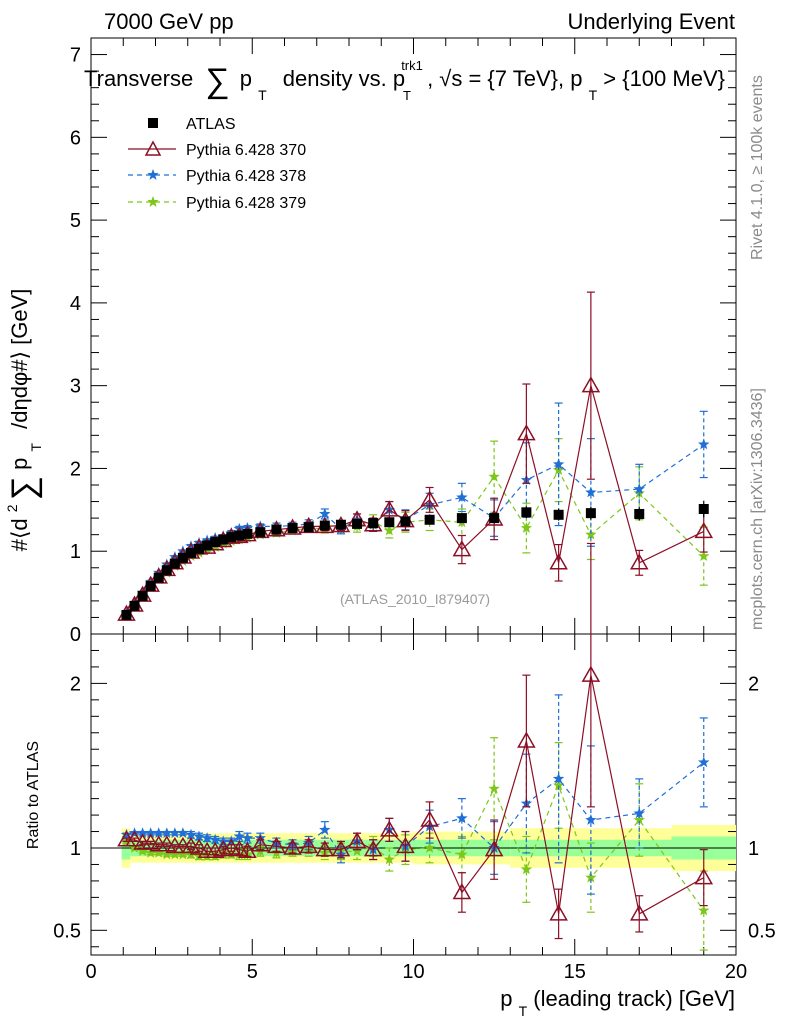 The height and width of the screenshot is (1024, 786). What do you see at coordinates (246, 150) in the screenshot?
I see `legend-label-370: Pythia 6.428 370` at bounding box center [246, 150].